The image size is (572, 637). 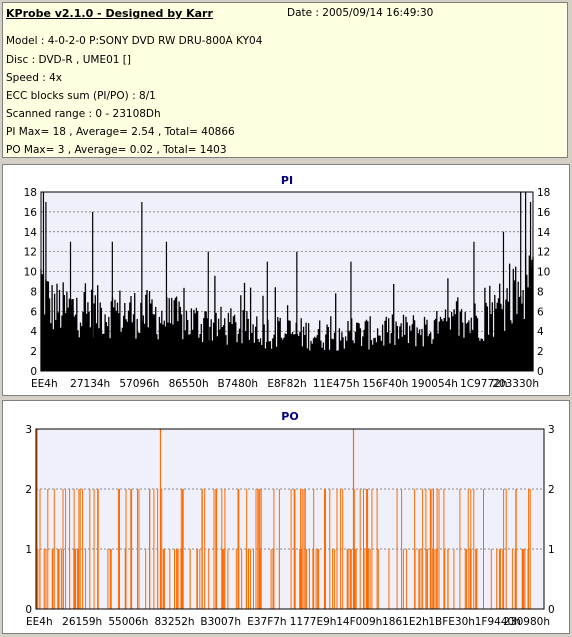 What do you see at coordinates (483, 384) in the screenshot?
I see `x-tick-label: 1C9772h` at bounding box center [483, 384].